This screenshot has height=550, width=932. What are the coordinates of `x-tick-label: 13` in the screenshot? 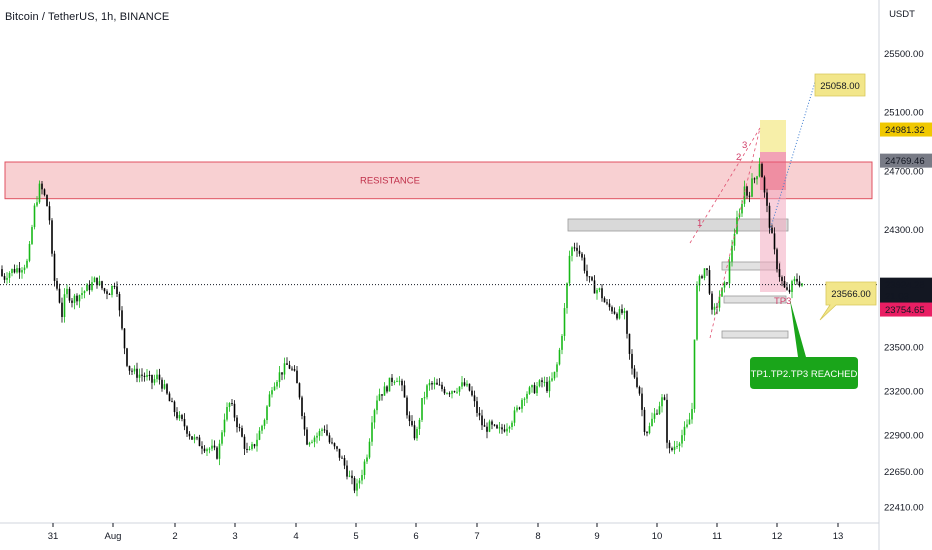 It's located at (838, 536).